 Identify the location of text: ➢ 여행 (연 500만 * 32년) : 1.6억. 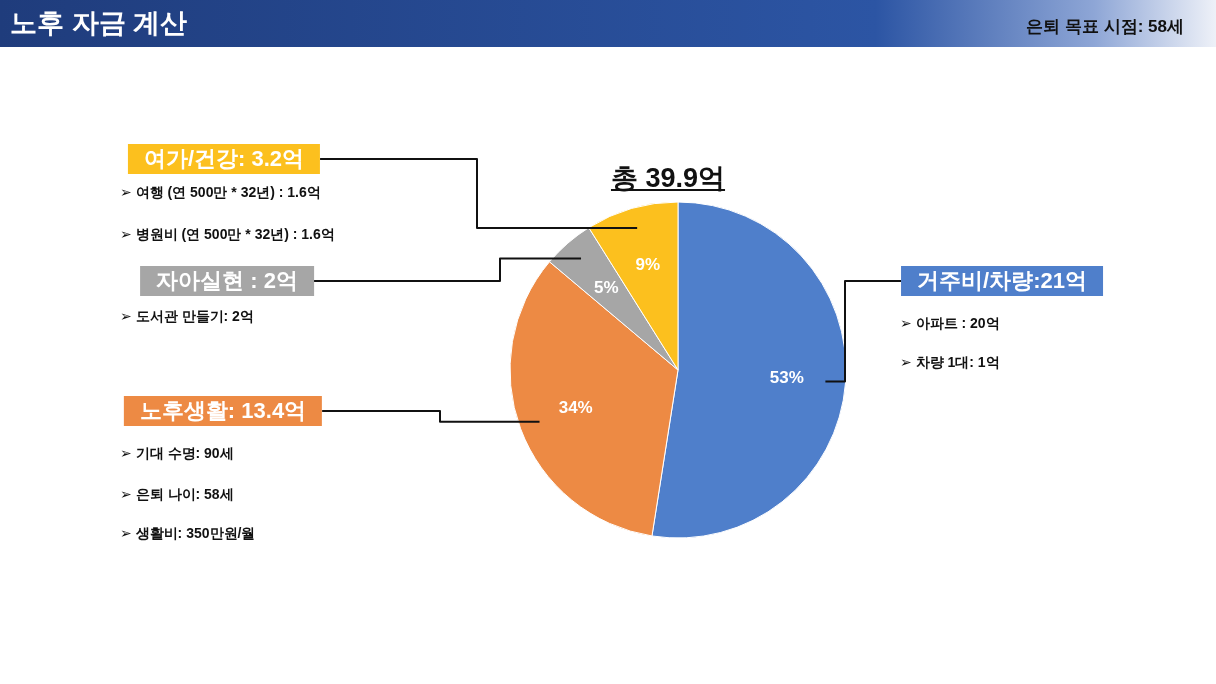
(220, 192).